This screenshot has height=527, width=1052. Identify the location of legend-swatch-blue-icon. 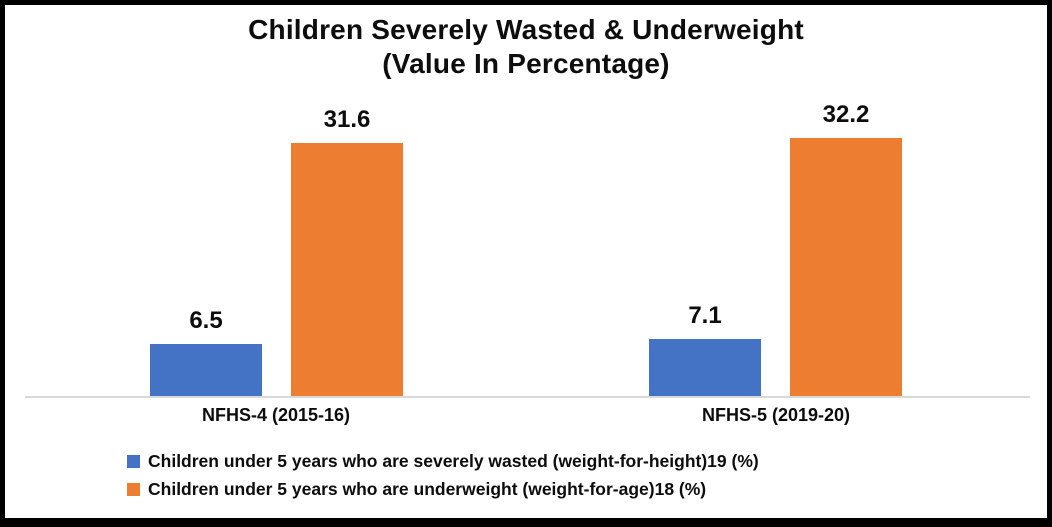
(133, 461).